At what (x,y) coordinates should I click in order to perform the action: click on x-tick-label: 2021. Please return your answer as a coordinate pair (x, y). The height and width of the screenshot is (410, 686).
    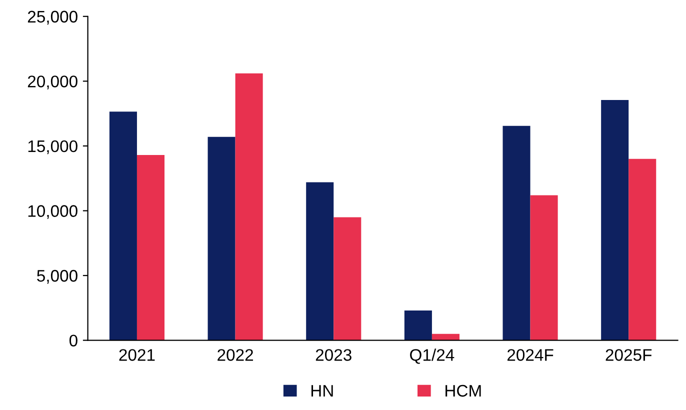
    Looking at the image, I should click on (137, 355).